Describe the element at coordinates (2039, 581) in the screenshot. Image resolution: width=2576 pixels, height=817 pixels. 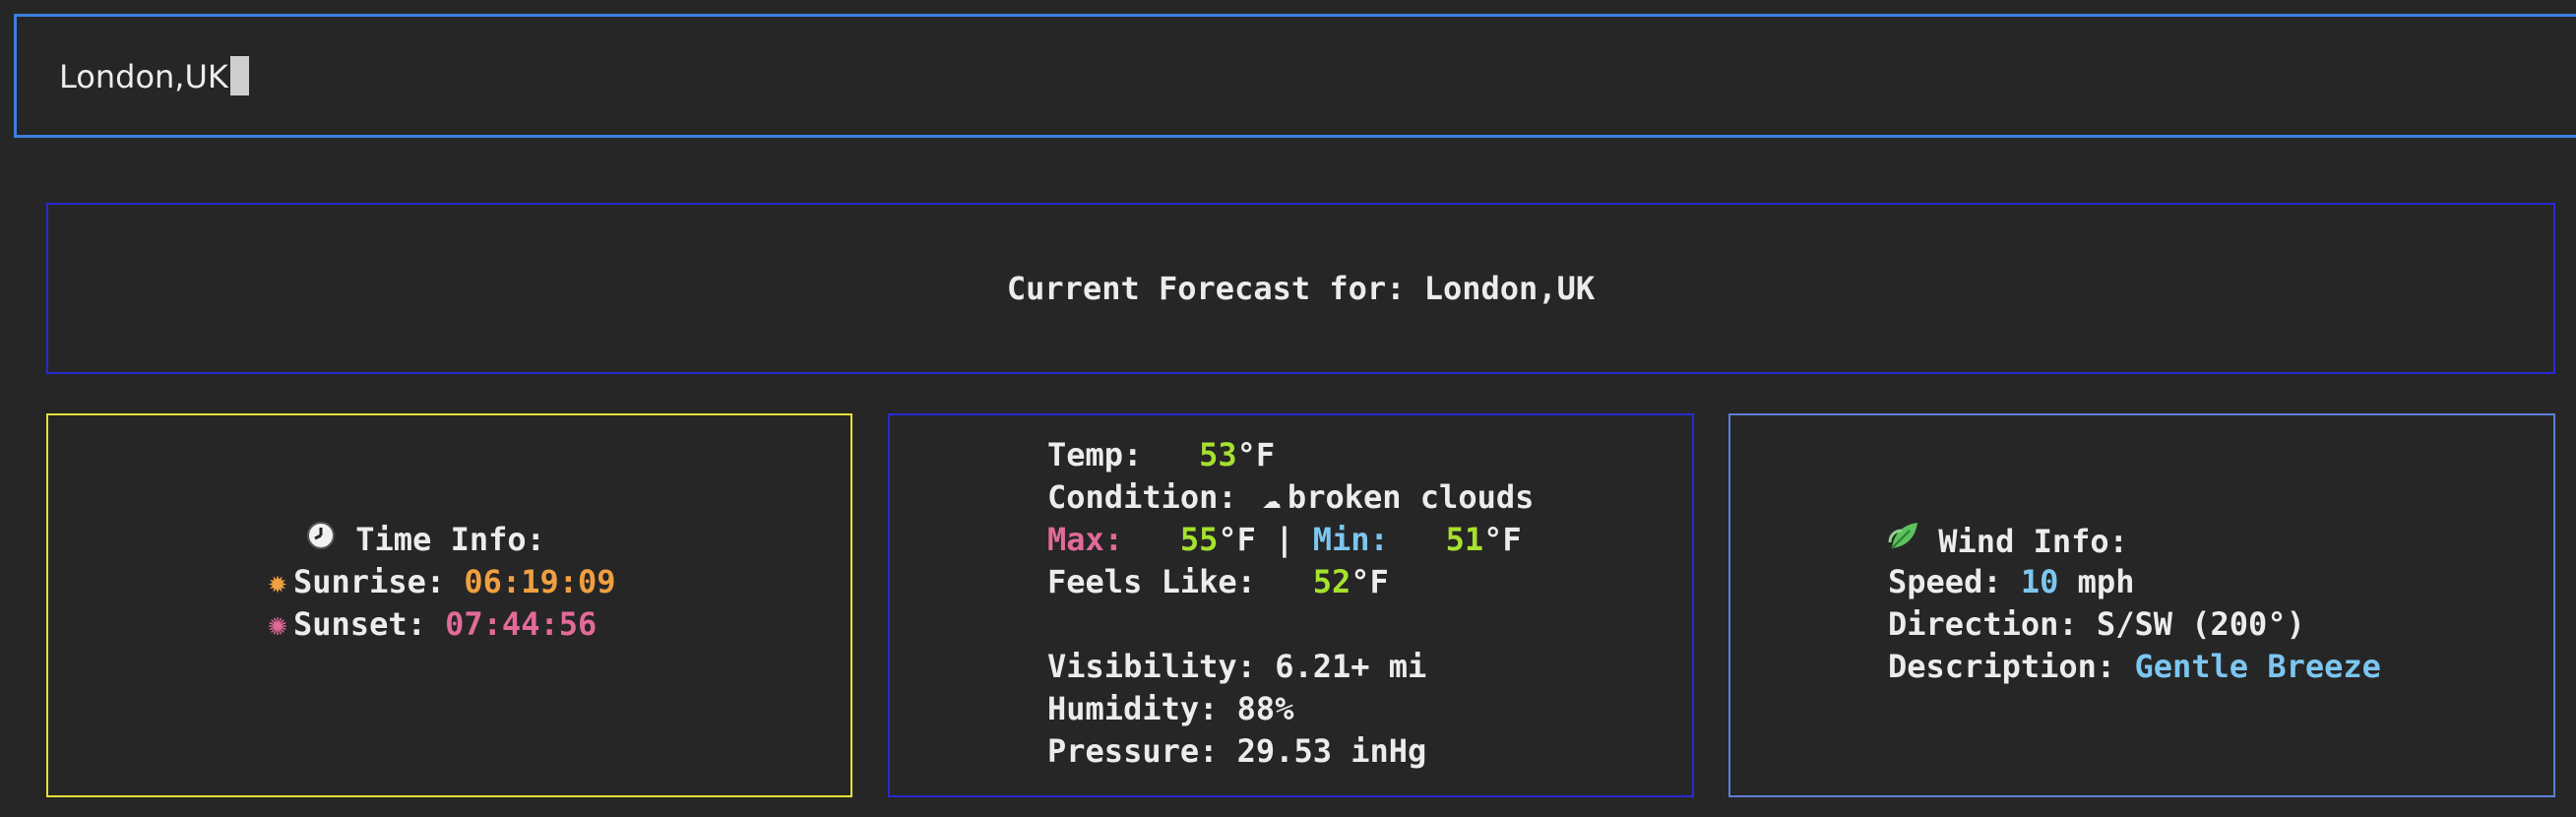
I see `wind-speed-value: 10` at that location.